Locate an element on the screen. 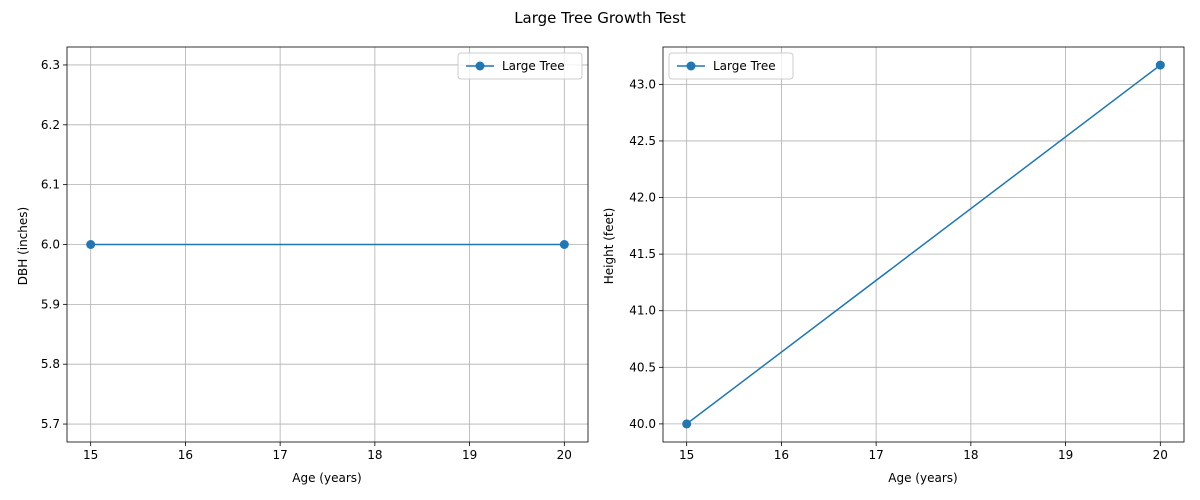  figure-title: Large Tree Growth Test is located at coordinates (600, 18).